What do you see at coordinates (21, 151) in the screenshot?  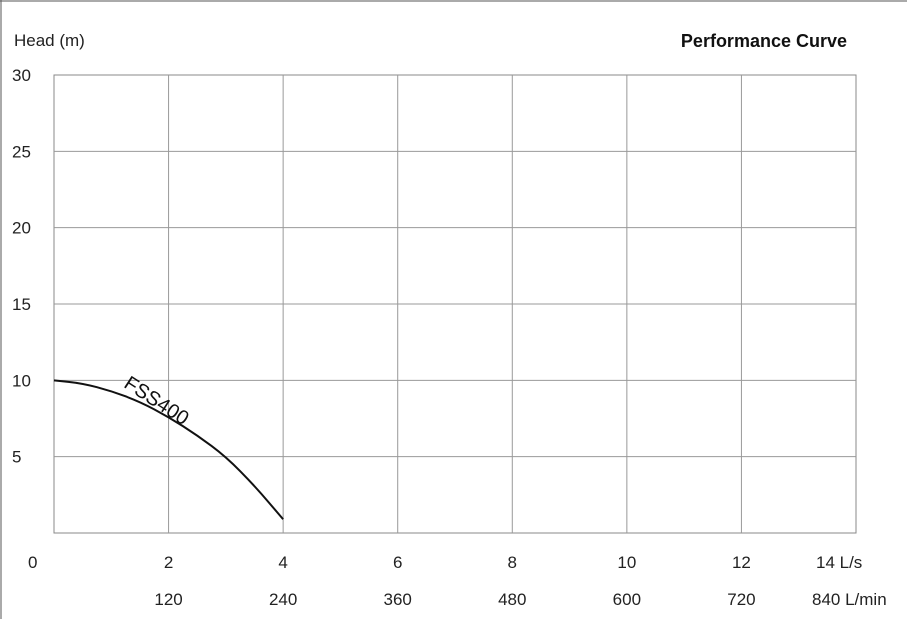 I see `y-tick-label: 25` at bounding box center [21, 151].